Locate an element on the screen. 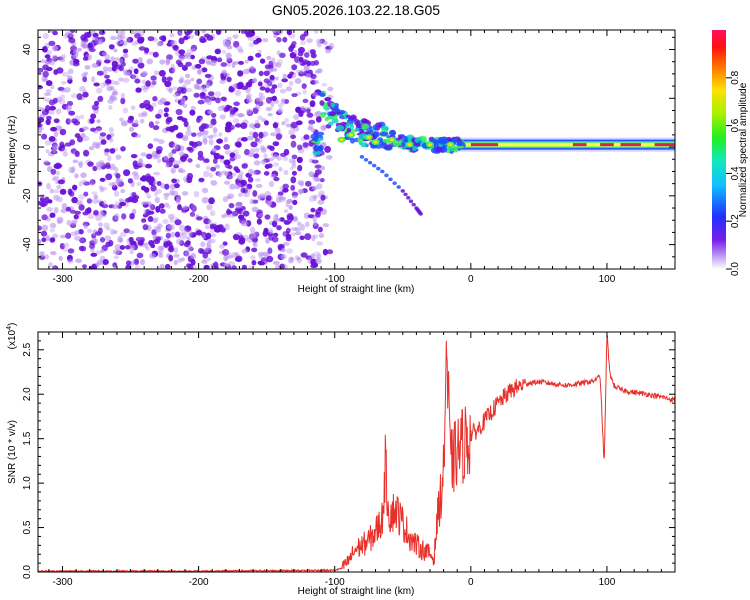 The image size is (750, 600). x-tick-label: 100 is located at coordinates (607, 582).